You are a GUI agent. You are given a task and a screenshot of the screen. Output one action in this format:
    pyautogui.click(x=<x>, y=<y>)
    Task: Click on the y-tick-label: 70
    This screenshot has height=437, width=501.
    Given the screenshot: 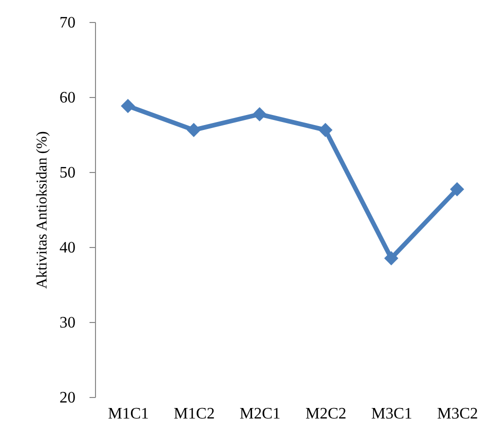 What is the action you would take?
    pyautogui.click(x=68, y=23)
    